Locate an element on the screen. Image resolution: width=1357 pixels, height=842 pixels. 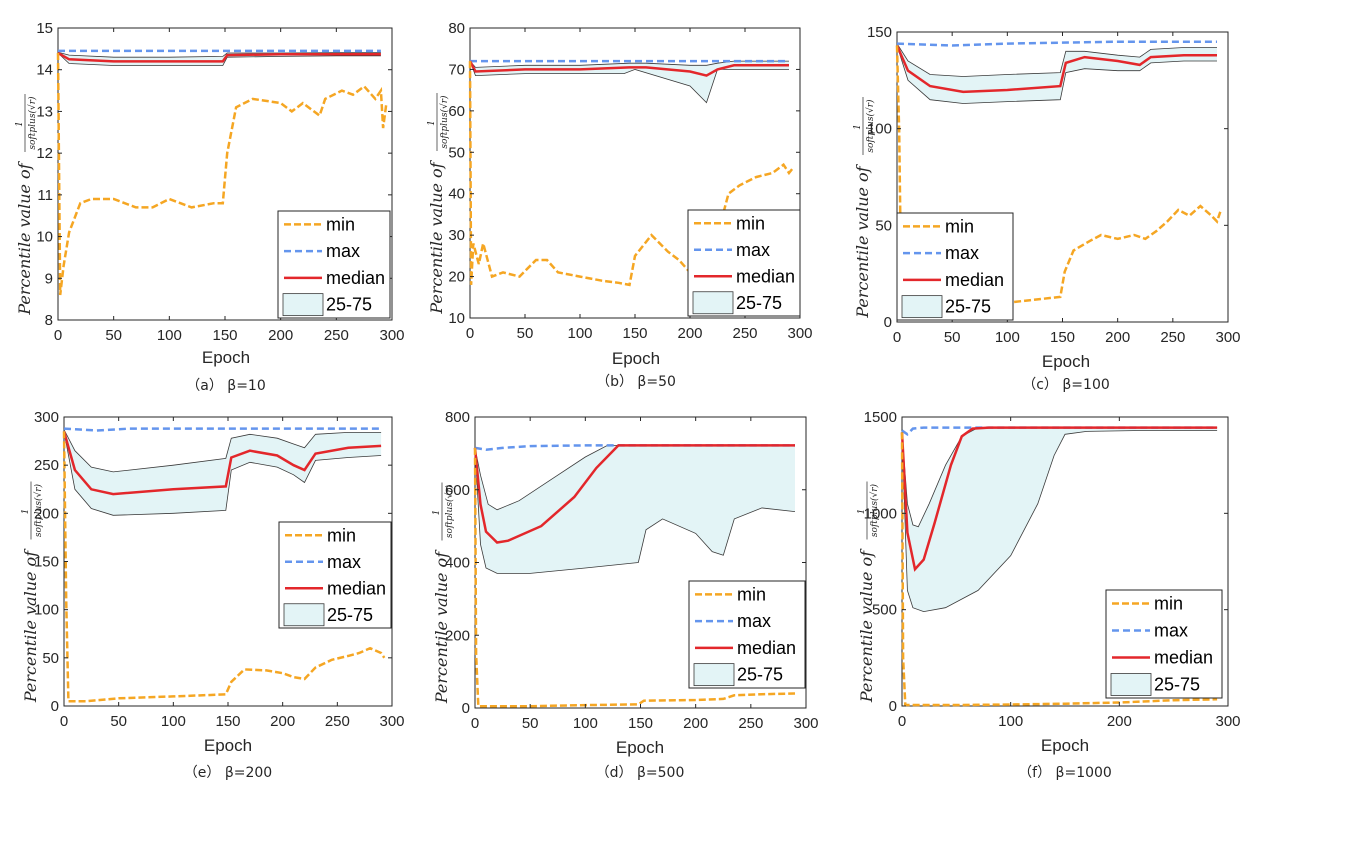
y-tick-label: 100 is located at coordinates (879, 129).